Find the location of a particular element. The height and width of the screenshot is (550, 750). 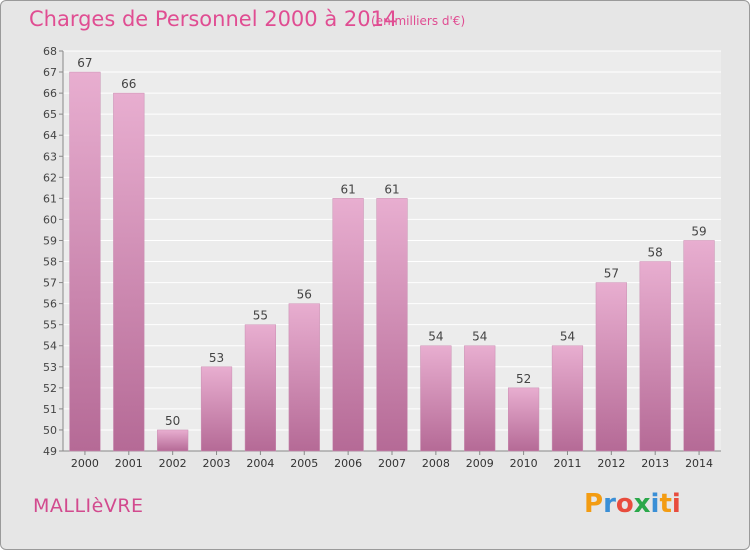

y-tick-label: 67 is located at coordinates (50, 72).